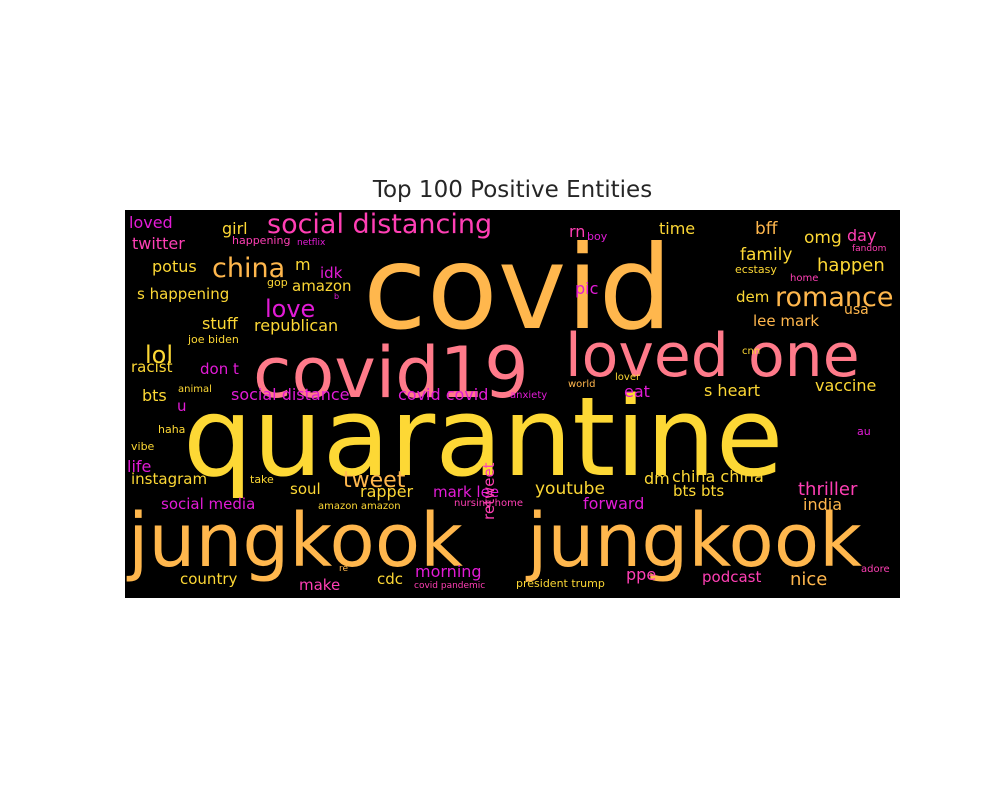 The width and height of the screenshot is (1000, 800). What do you see at coordinates (143, 446) in the screenshot?
I see `word-vibe: vibe` at bounding box center [143, 446].